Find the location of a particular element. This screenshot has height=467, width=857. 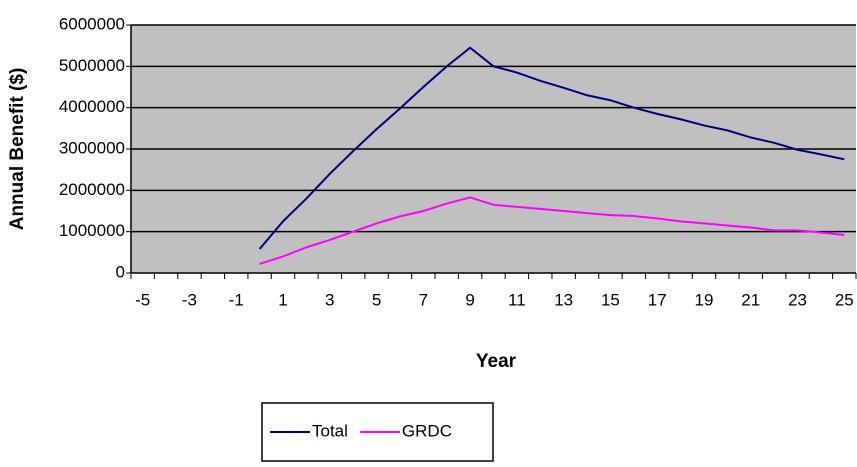

x-tick-label: -1 is located at coordinates (236, 299).